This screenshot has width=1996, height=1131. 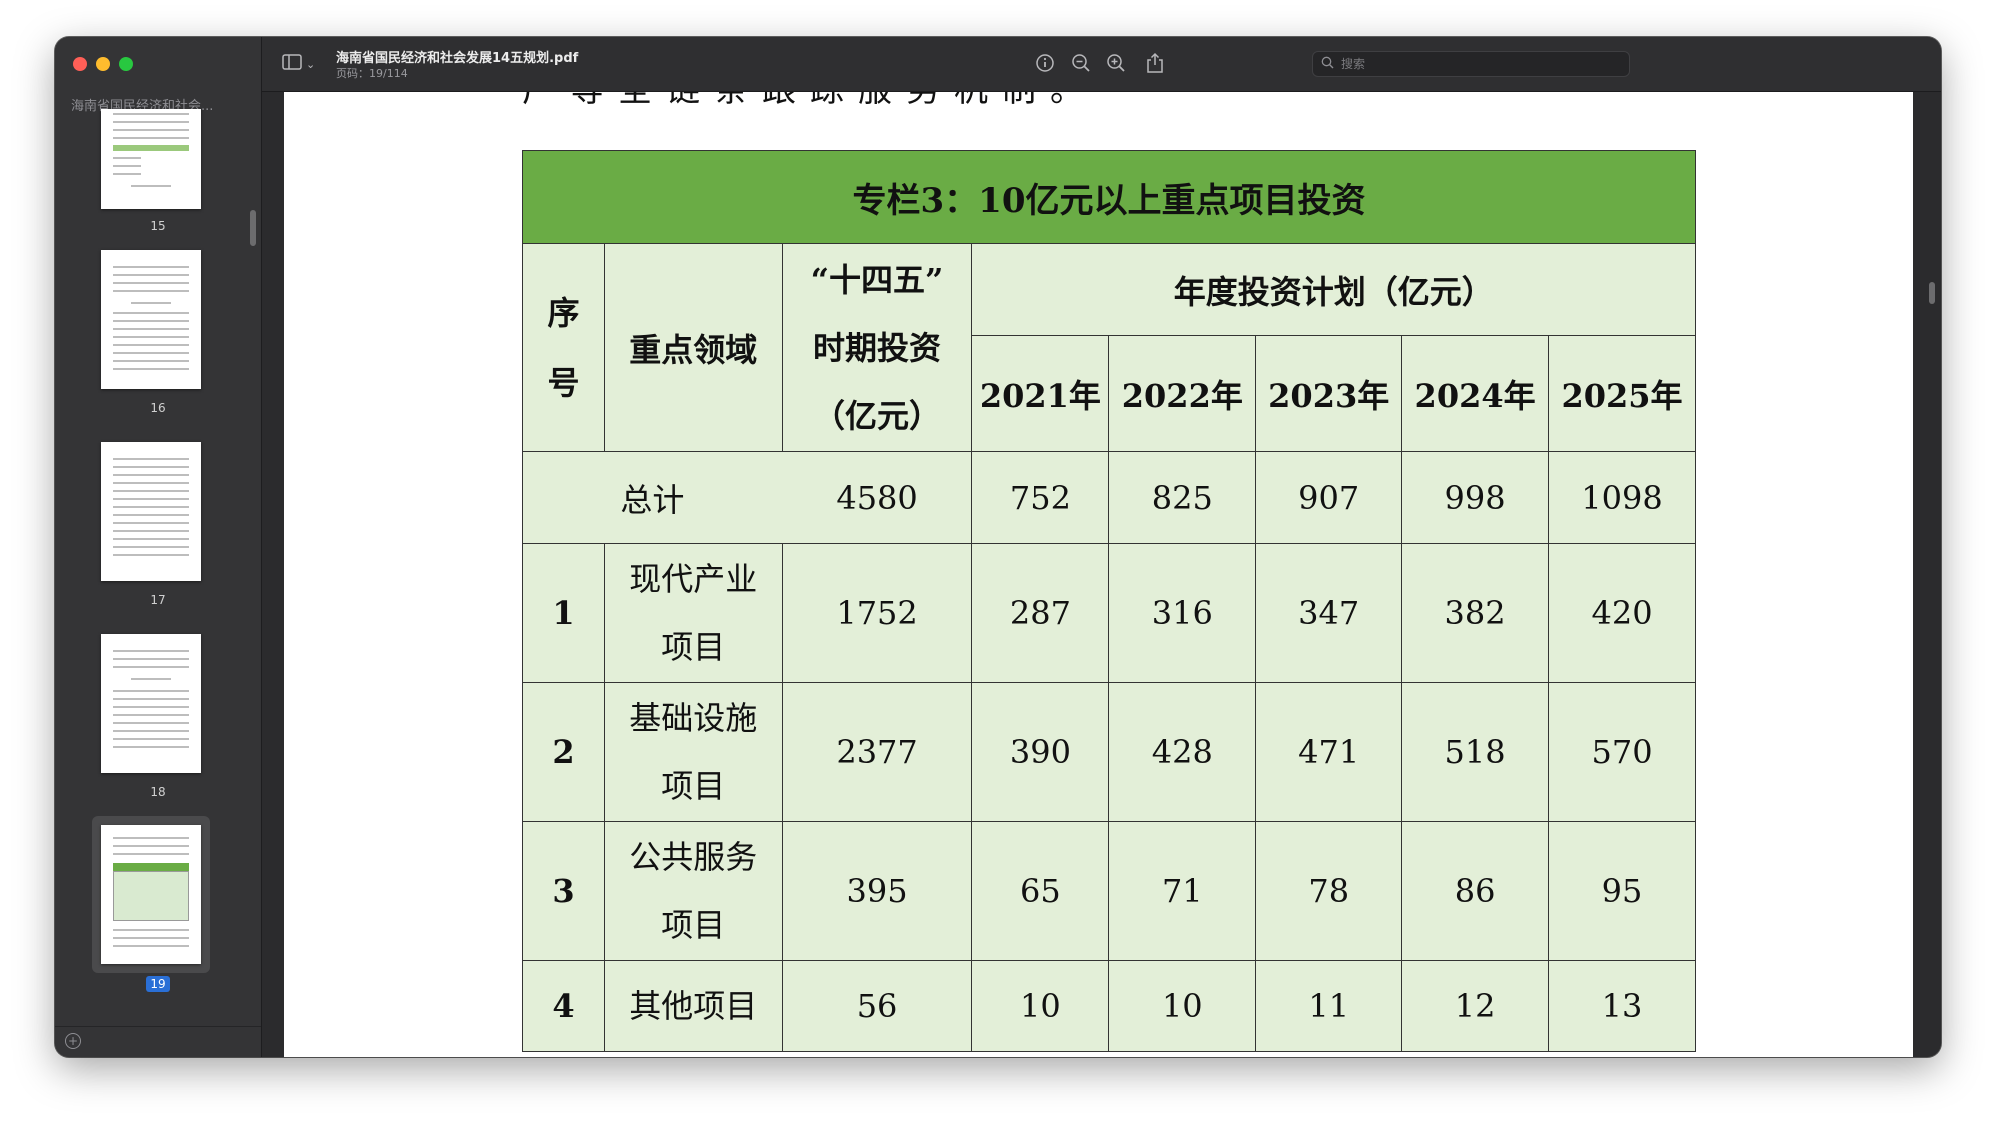 What do you see at coordinates (1329, 752) in the screenshot?
I see `table-cell: 471` at bounding box center [1329, 752].